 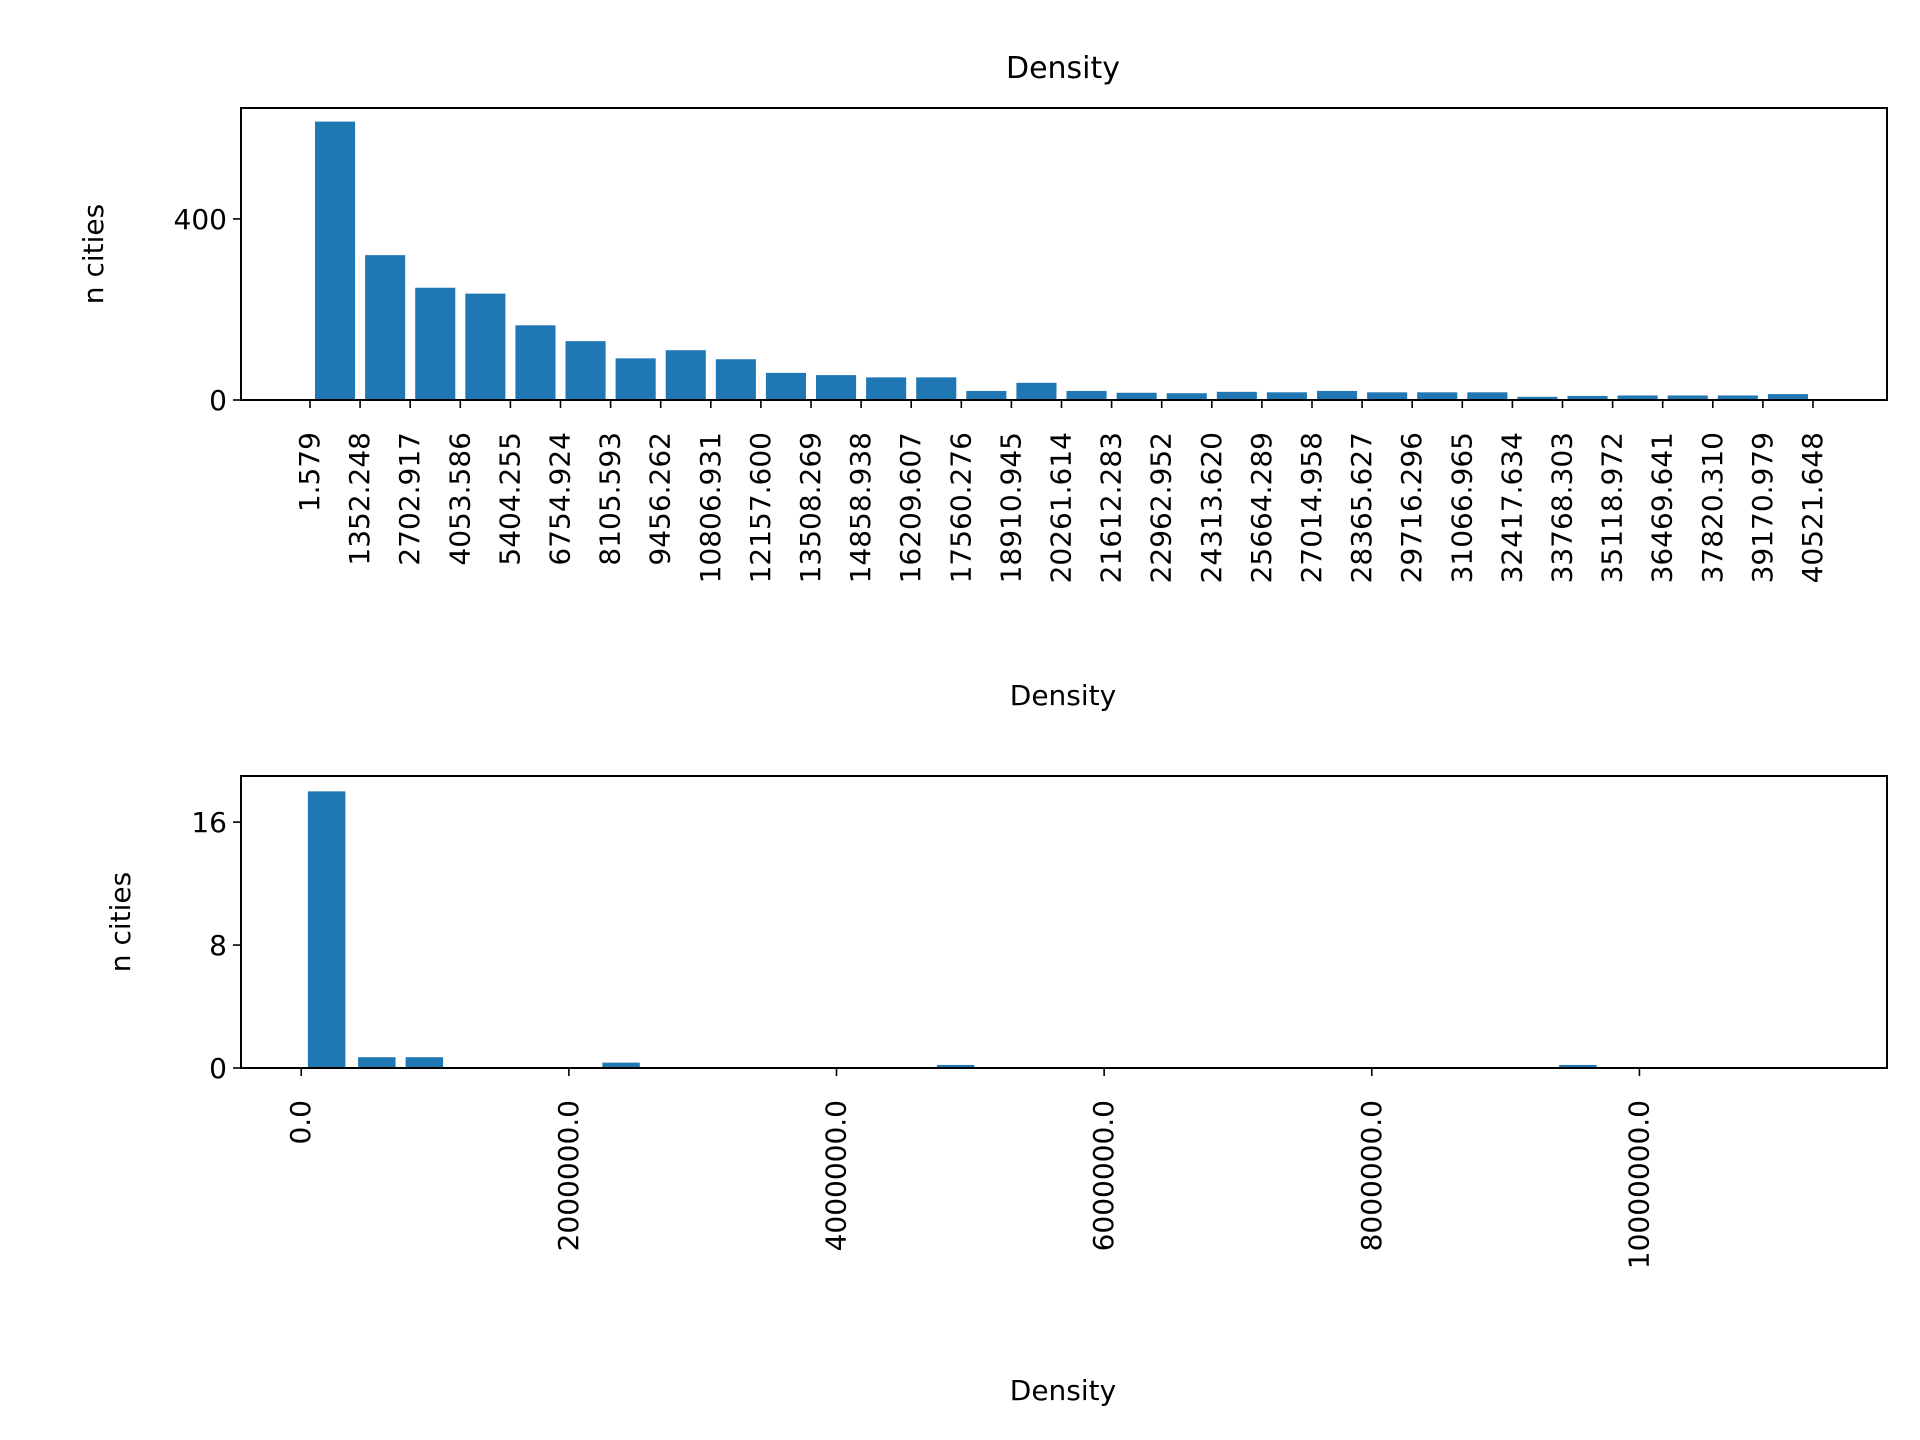 I want to click on bottom-y-axis-ticks: 0 8 16, so click(x=216, y=945).